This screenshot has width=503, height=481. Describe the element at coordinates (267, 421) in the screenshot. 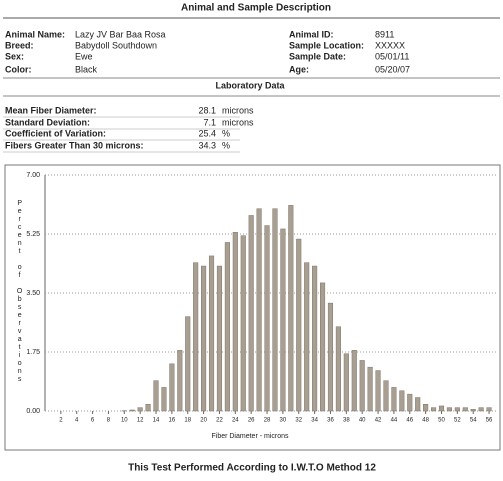

I see `x-tick-label: 28` at that location.